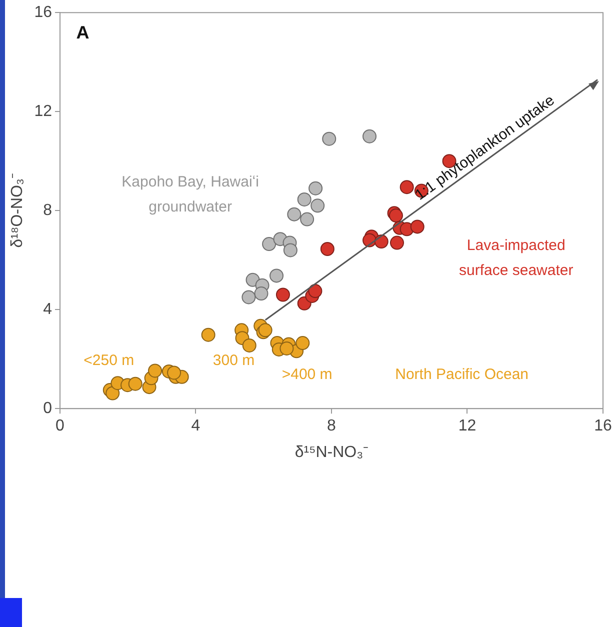  I want to click on annotation: A, so click(83, 32).